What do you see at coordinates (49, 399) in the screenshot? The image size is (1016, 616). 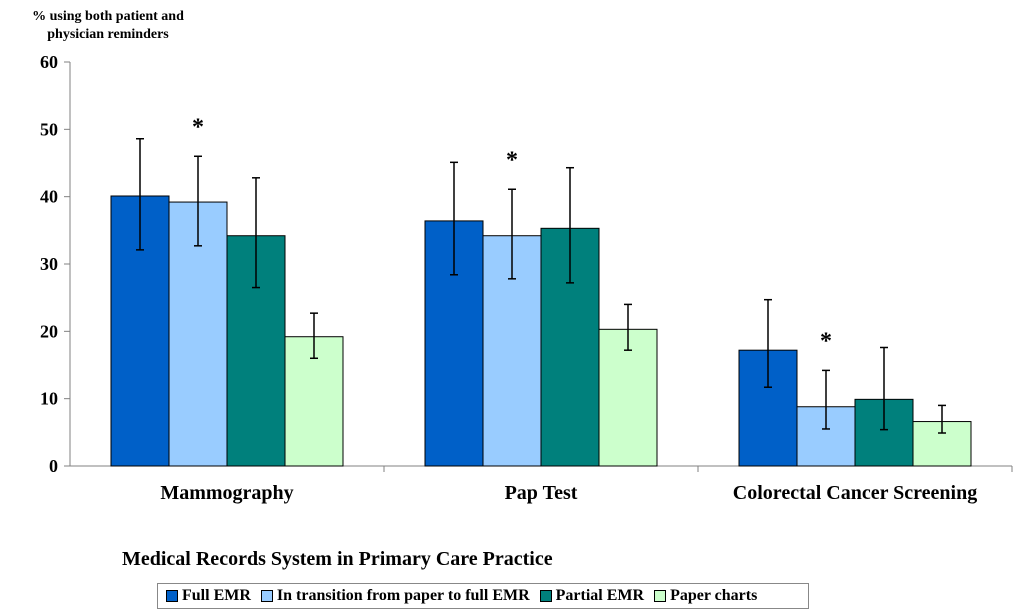 I see `y-tick-label: 10` at bounding box center [49, 399].